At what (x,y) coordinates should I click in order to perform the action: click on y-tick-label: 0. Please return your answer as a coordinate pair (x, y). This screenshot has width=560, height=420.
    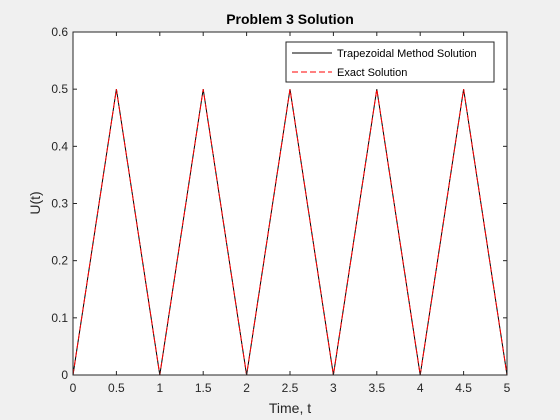
    Looking at the image, I should click on (64, 375).